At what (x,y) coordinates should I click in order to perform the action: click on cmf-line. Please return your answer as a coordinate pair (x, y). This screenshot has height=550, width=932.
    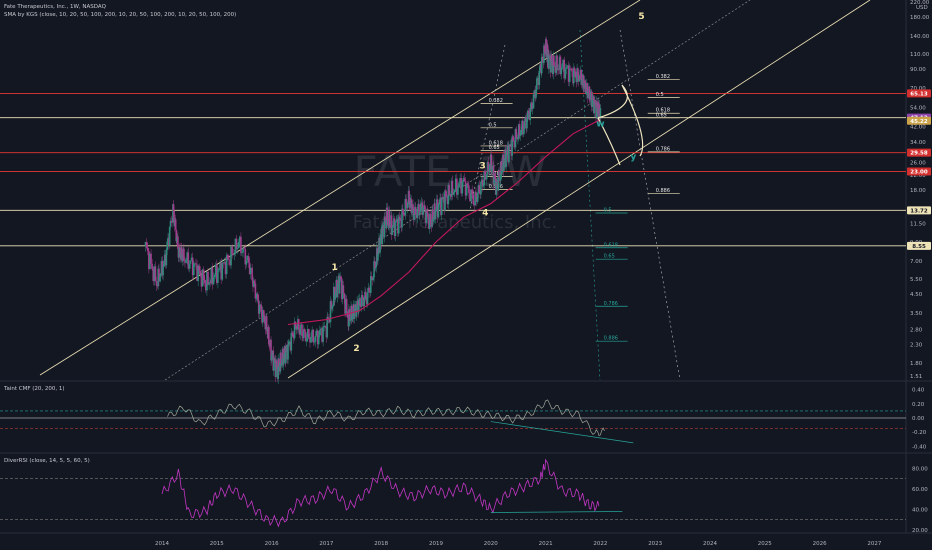
    Looking at the image, I should click on (386, 417).